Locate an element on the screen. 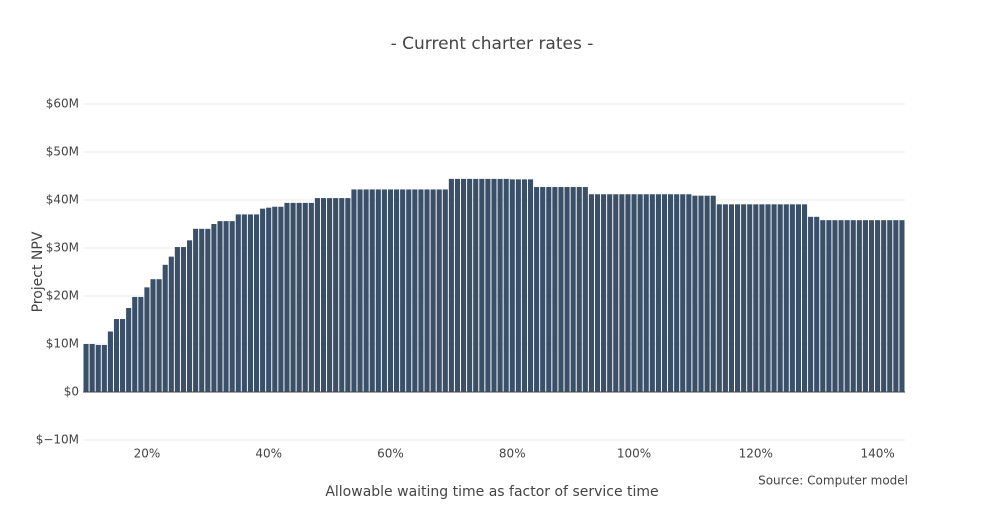 This screenshot has height=525, width=985. x-tick-label: 20% is located at coordinates (147, 454).